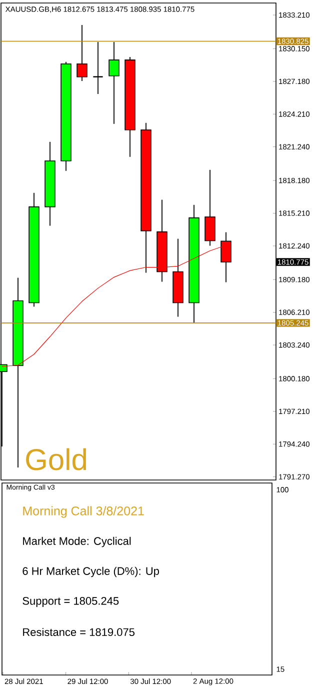 Image resolution: width=321 pixels, height=694 pixels. I want to click on annotation: Gold, so click(56, 459).